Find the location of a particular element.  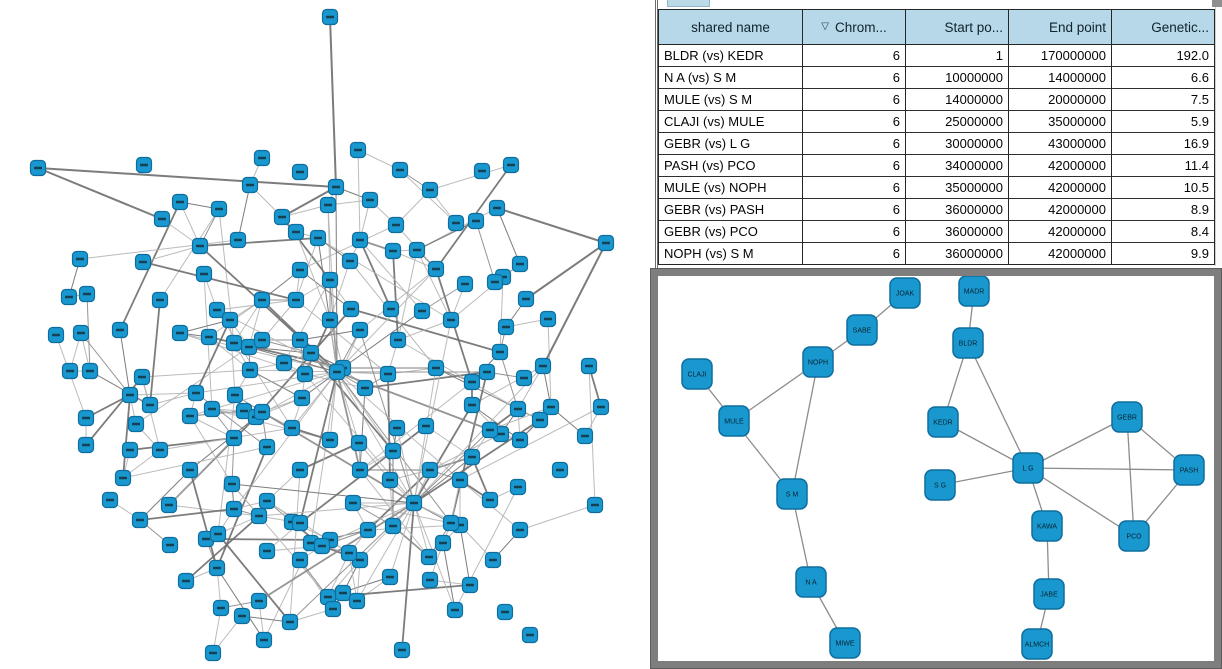

cell-value: 9.9 is located at coordinates (1199, 253).